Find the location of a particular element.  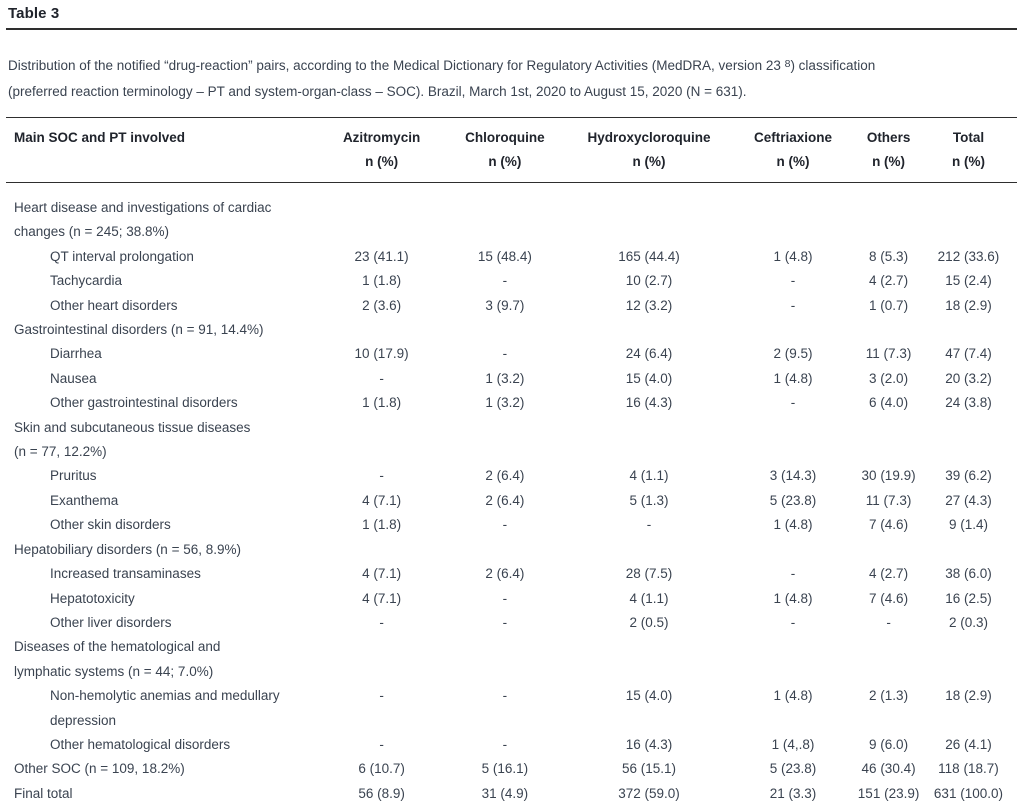

citation-superscript: 8 is located at coordinates (787, 64).